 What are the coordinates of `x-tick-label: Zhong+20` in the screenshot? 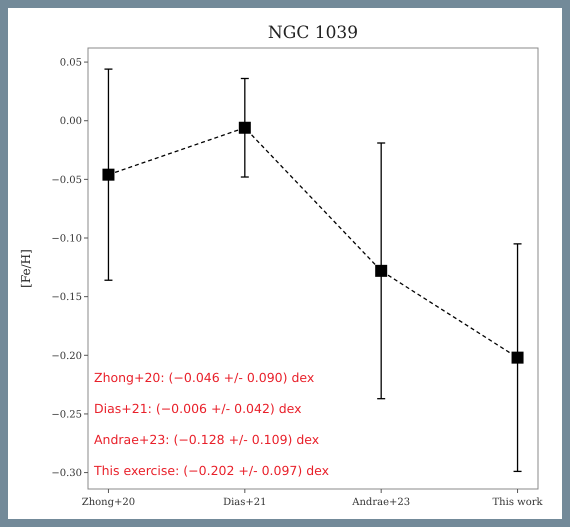 It's located at (109, 502).